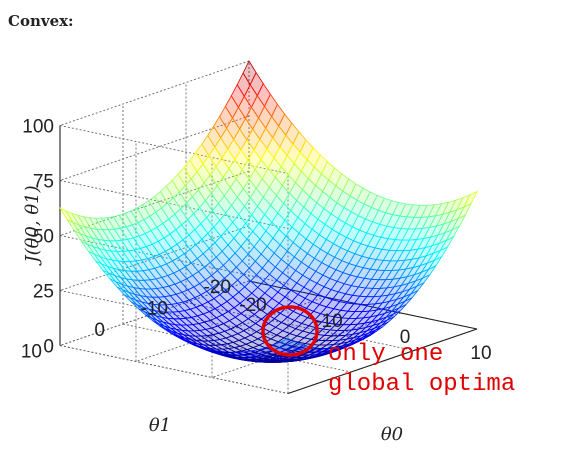 This screenshot has width=566, height=456. I want to click on y-tick-label: -10, so click(154, 309).